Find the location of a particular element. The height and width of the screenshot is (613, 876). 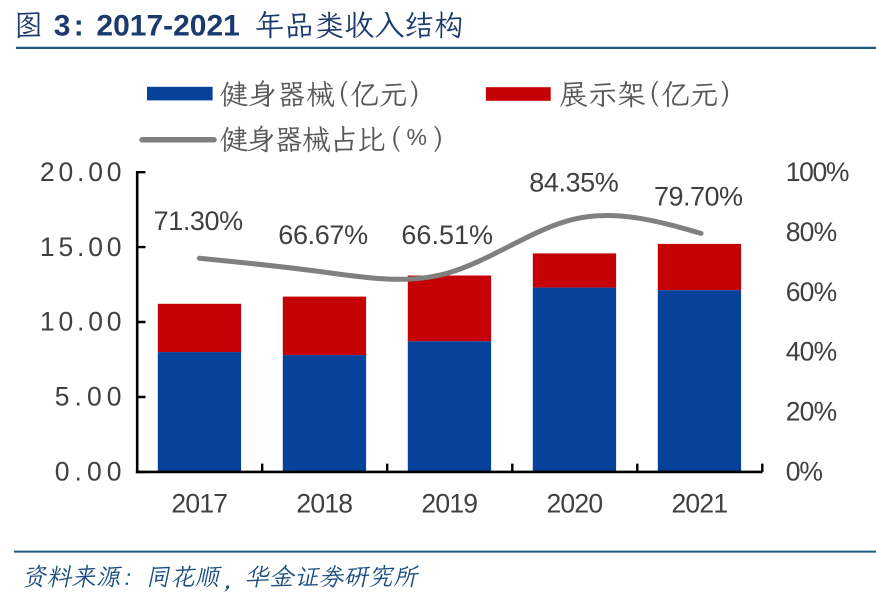

svg-text: 15.00 is located at coordinates (81, 247).